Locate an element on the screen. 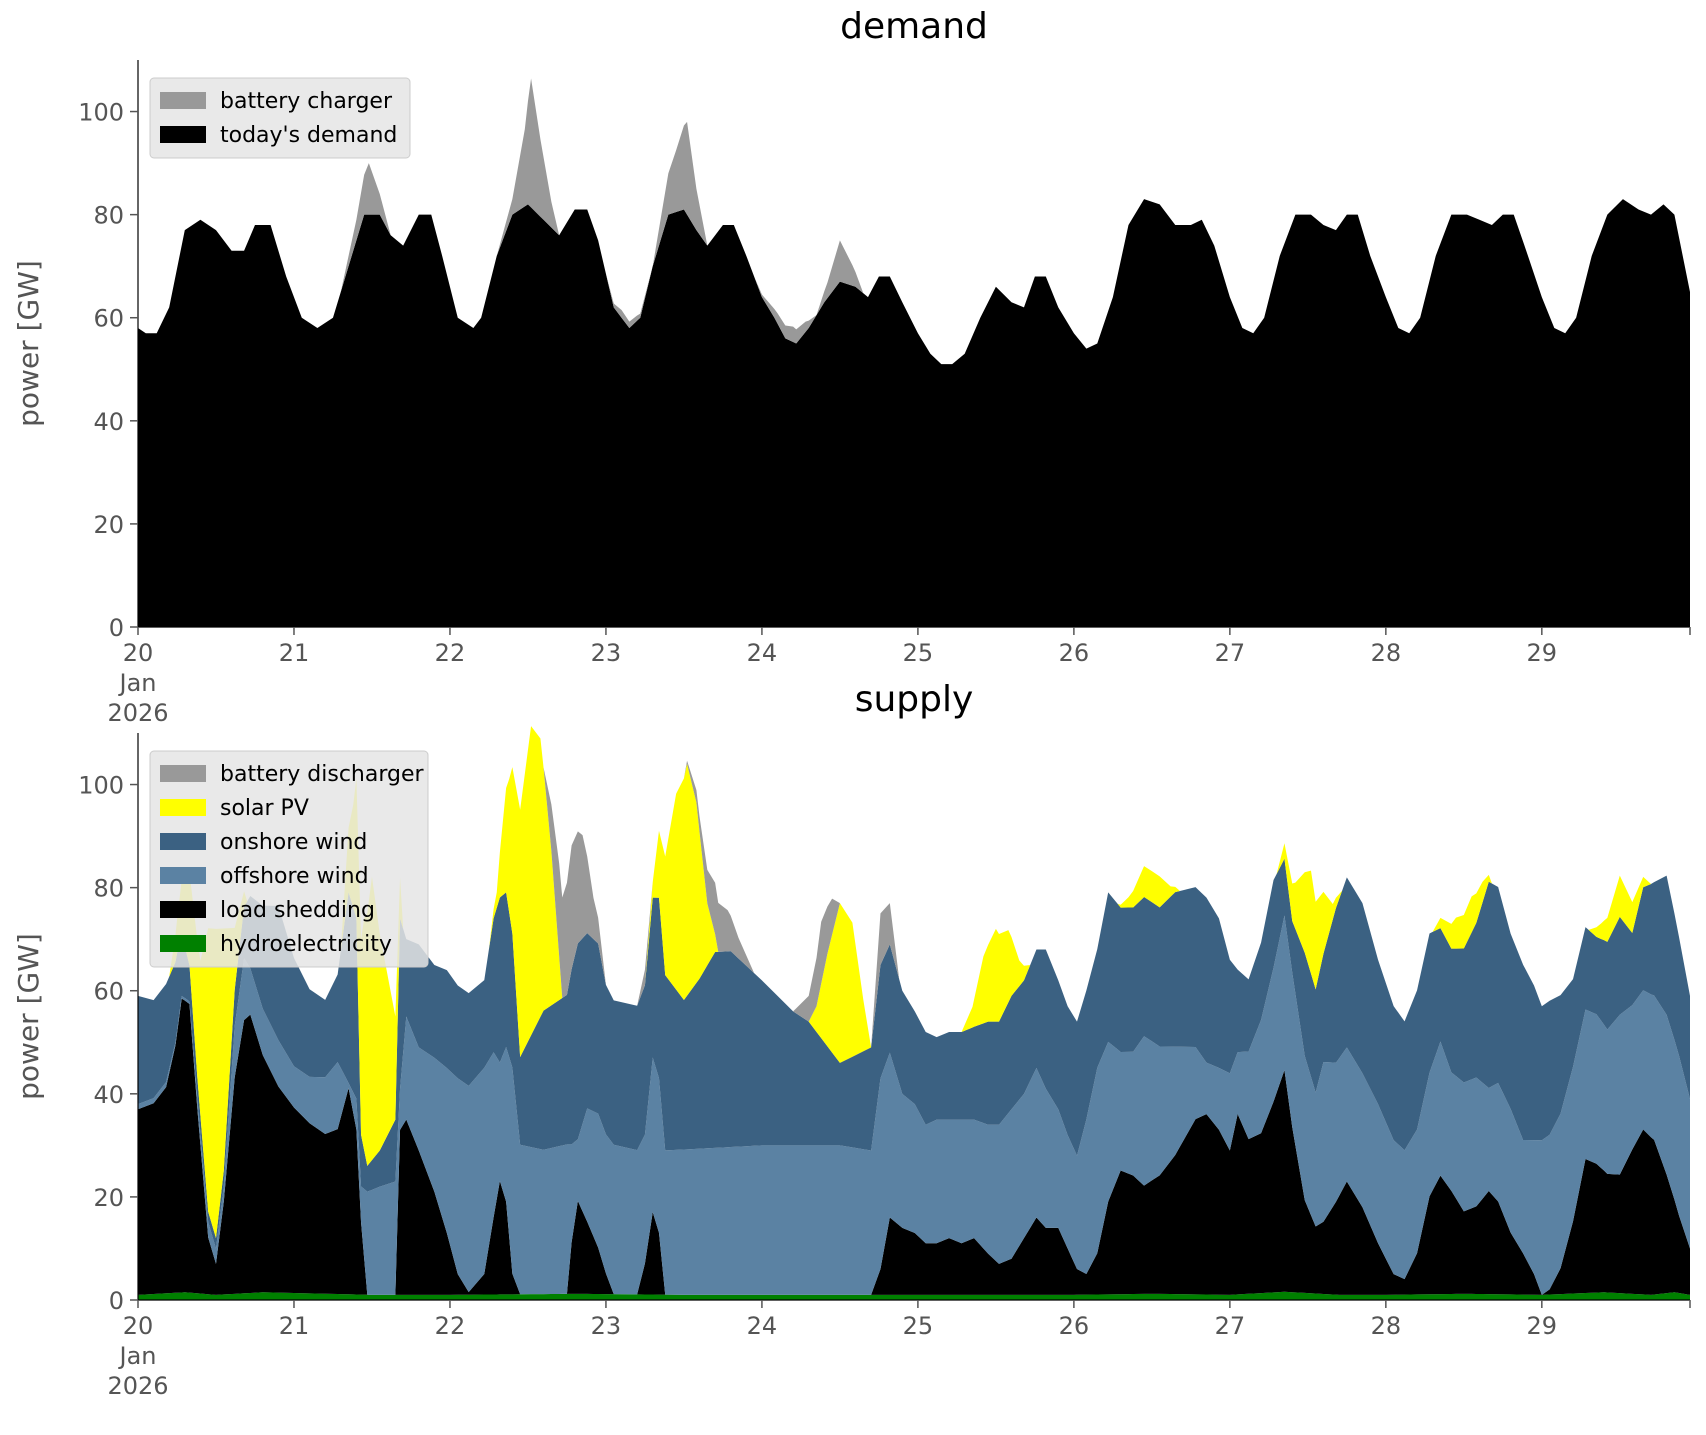 The image size is (1706, 1435). legend-label: onshore wind is located at coordinates (293, 842).